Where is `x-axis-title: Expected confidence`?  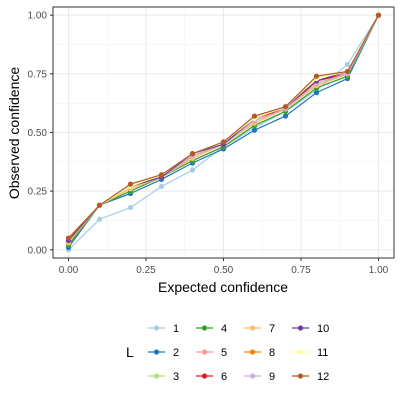 x-axis-title: Expected confidence is located at coordinates (223, 287).